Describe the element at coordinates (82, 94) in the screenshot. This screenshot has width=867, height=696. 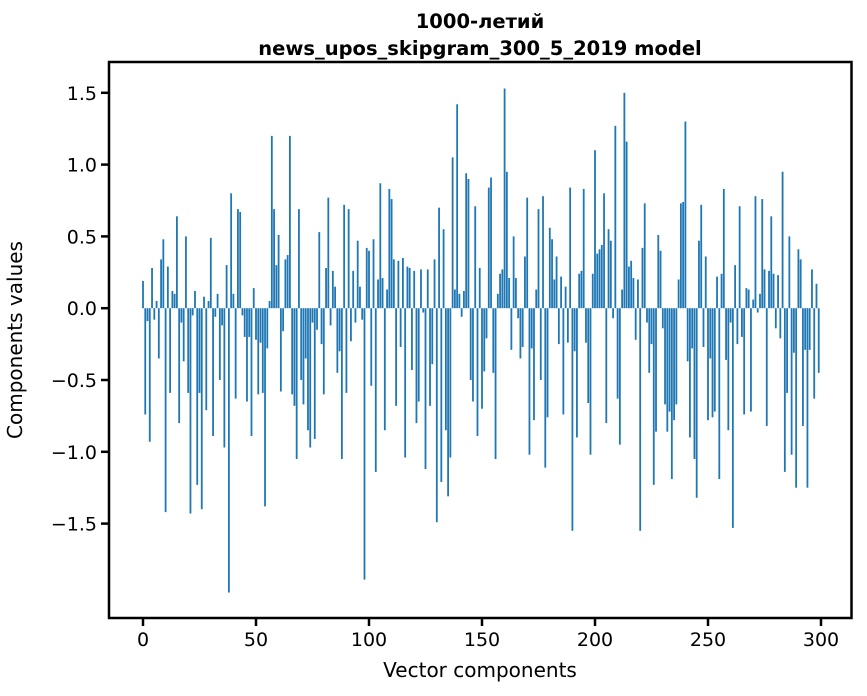
I see `y-tick-label: 1.5` at that location.